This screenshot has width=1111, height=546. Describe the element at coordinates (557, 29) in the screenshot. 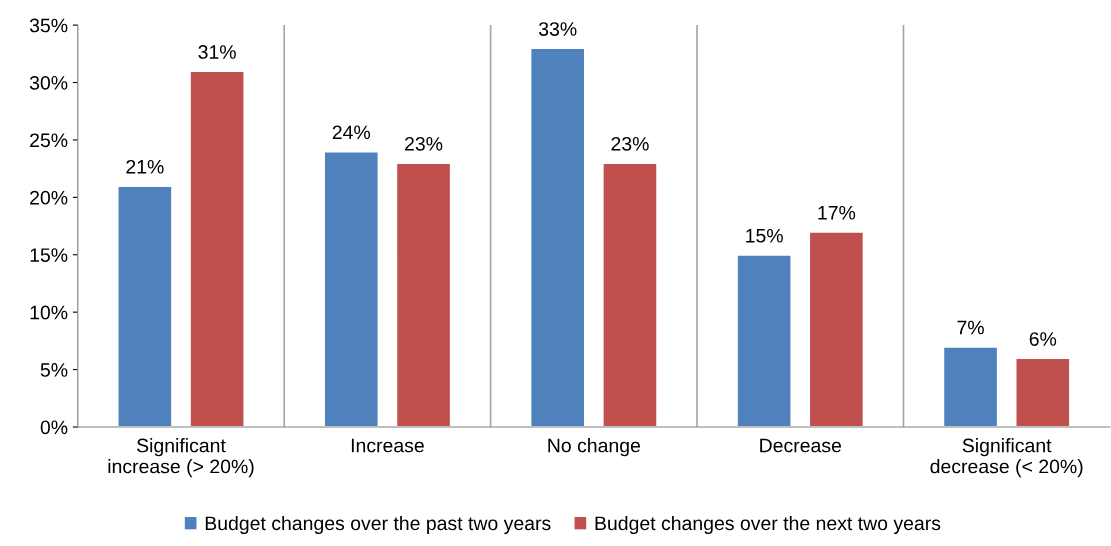

I see `data-label: 33%` at that location.